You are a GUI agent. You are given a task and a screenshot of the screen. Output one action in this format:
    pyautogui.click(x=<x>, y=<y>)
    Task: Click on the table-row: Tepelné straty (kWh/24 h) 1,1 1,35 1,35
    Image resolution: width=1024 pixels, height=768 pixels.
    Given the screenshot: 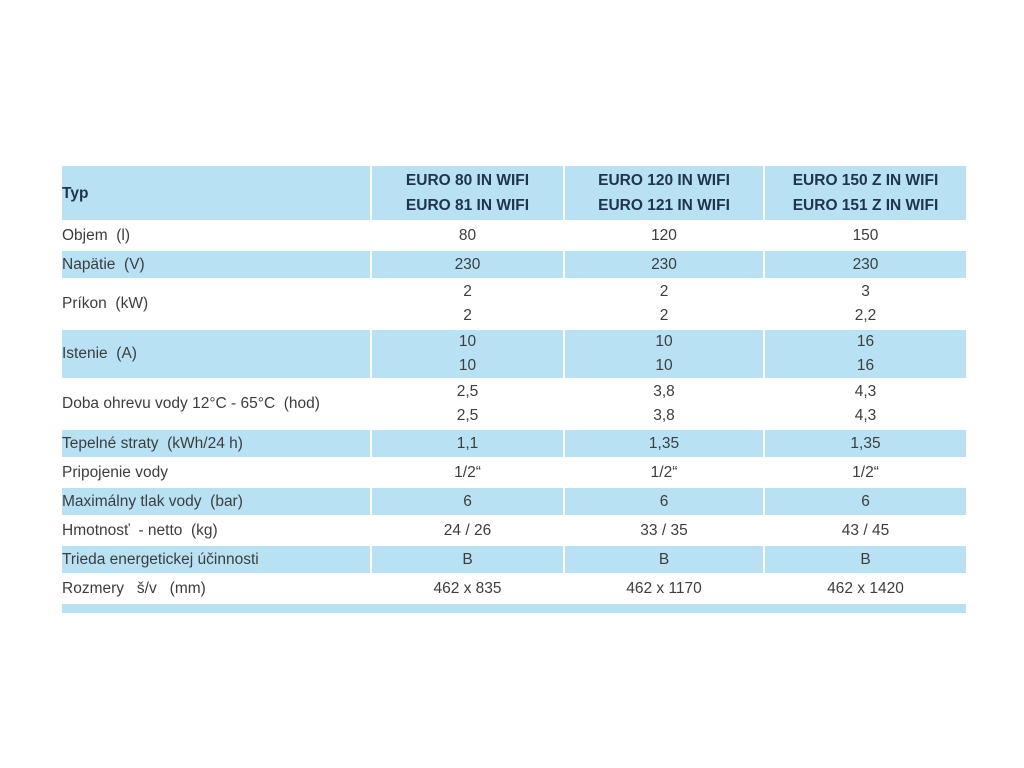 What is the action you would take?
    pyautogui.click(x=514, y=443)
    